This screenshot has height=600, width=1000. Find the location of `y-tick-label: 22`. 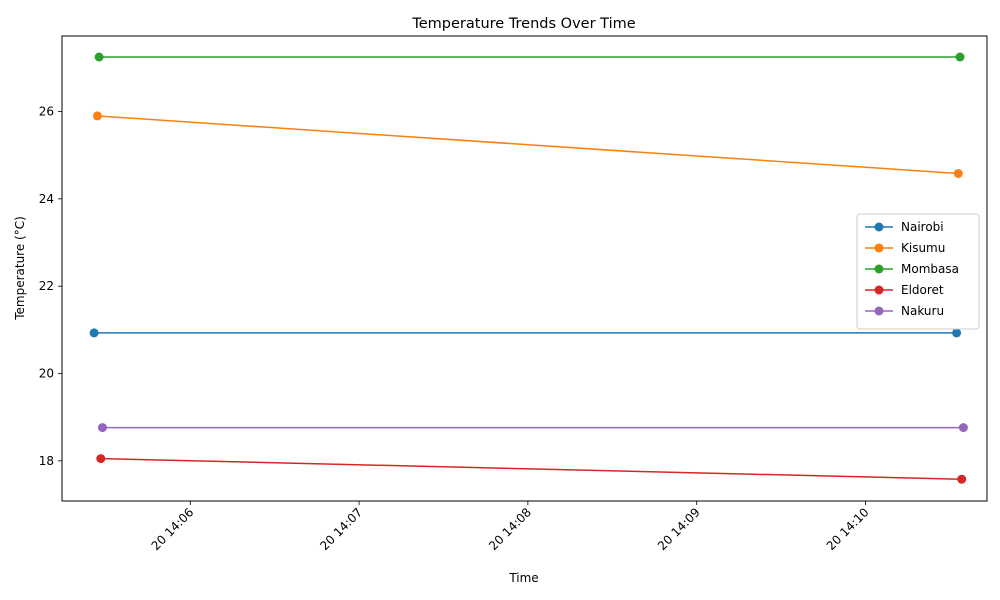

y-tick-label: 22 is located at coordinates (46, 286).